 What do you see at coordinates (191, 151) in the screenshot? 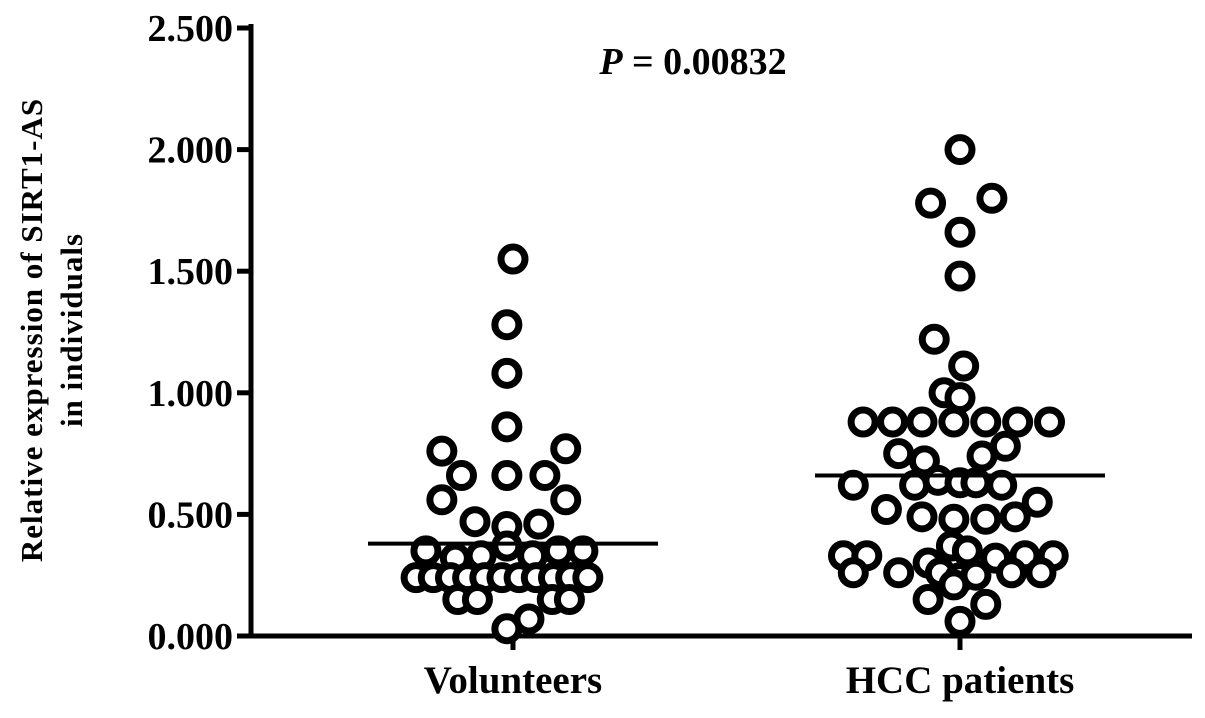
I see `y-tick-label: 2.000` at bounding box center [191, 151].